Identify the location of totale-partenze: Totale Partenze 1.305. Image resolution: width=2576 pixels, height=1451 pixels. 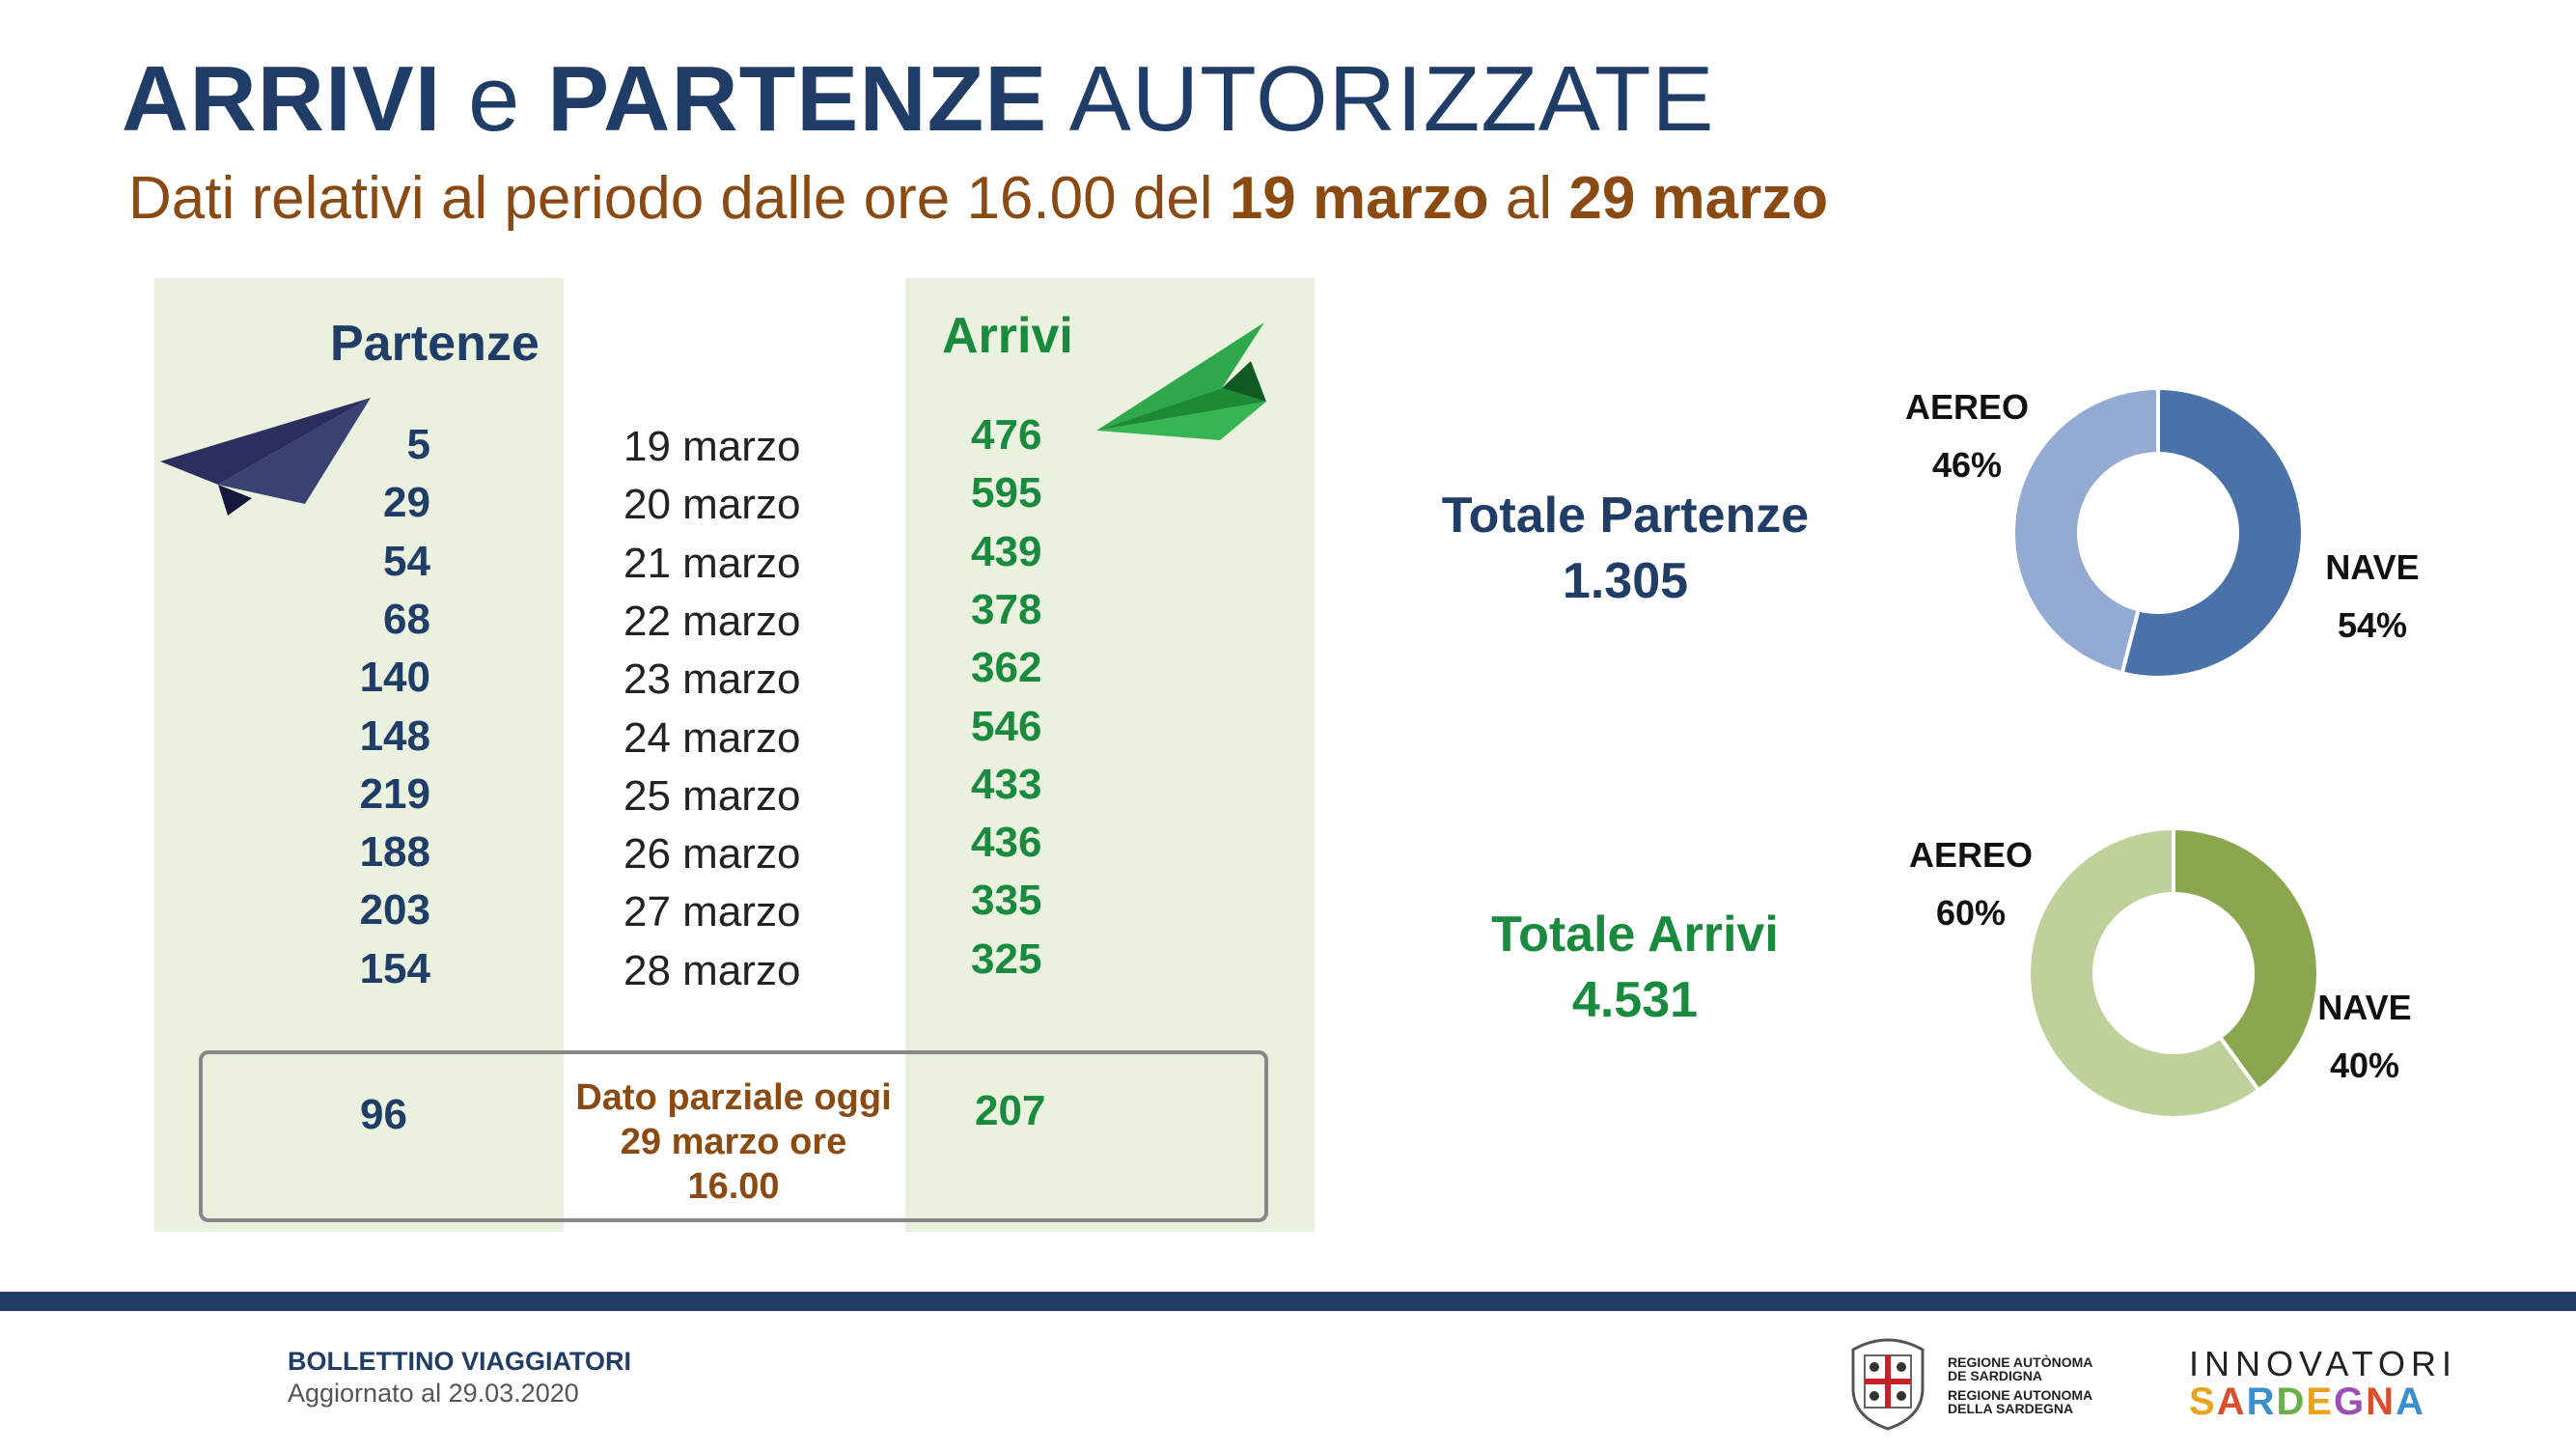
(1625, 548).